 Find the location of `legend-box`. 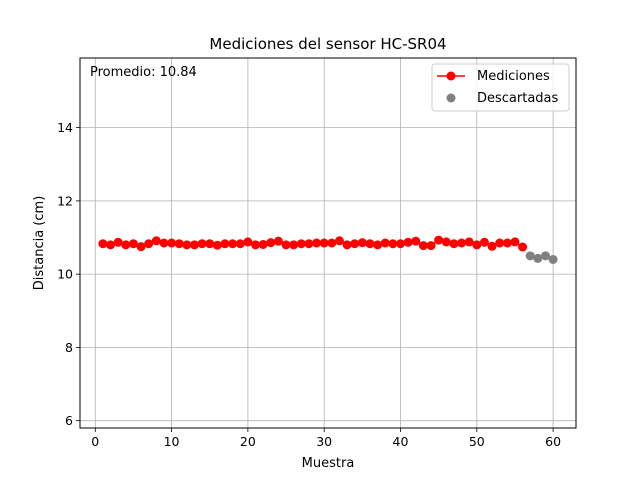

legend-box is located at coordinates (500, 87).